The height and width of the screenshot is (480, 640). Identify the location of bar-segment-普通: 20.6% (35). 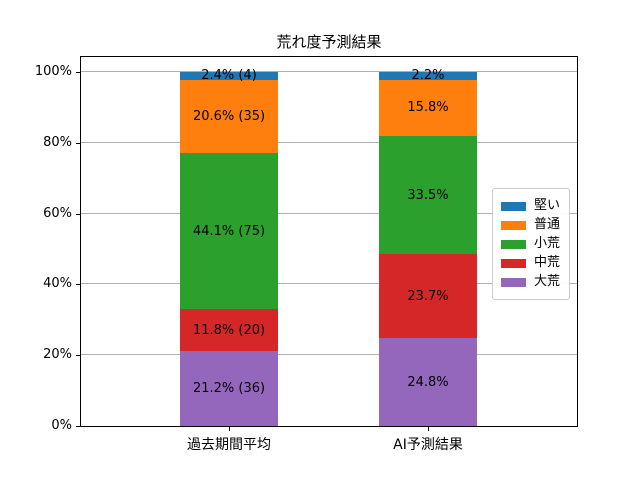
(229, 117).